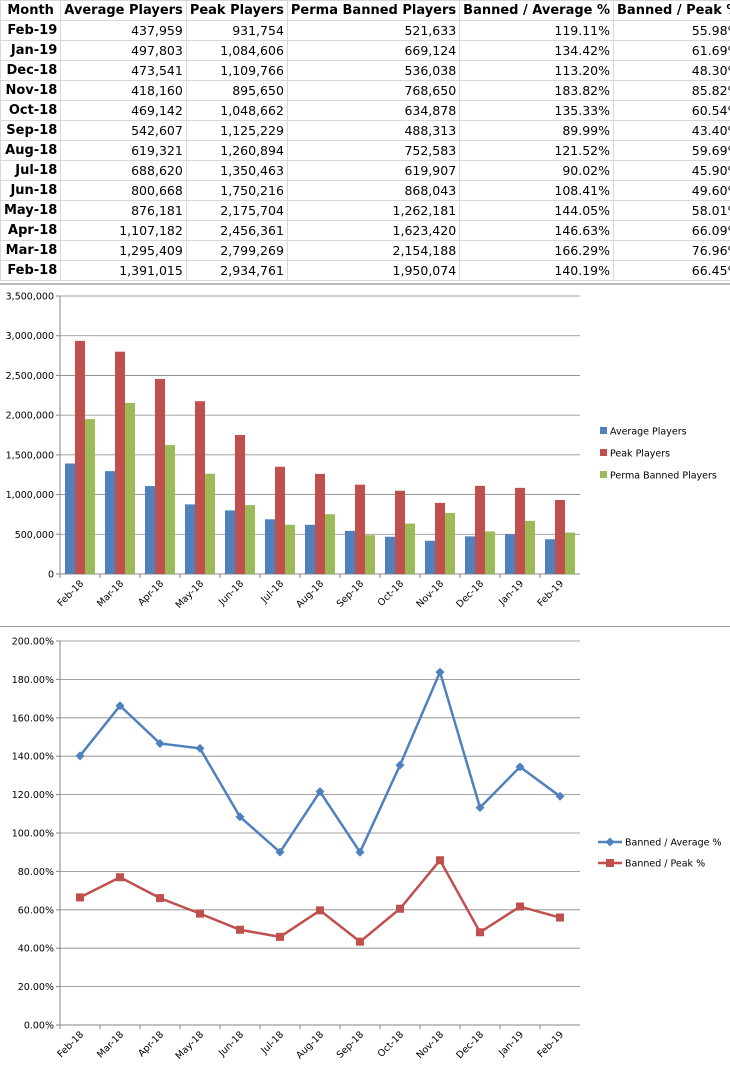 The height and width of the screenshot is (1085, 730). Describe the element at coordinates (373, 251) in the screenshot. I see `value-cell: 2,154,188` at that location.